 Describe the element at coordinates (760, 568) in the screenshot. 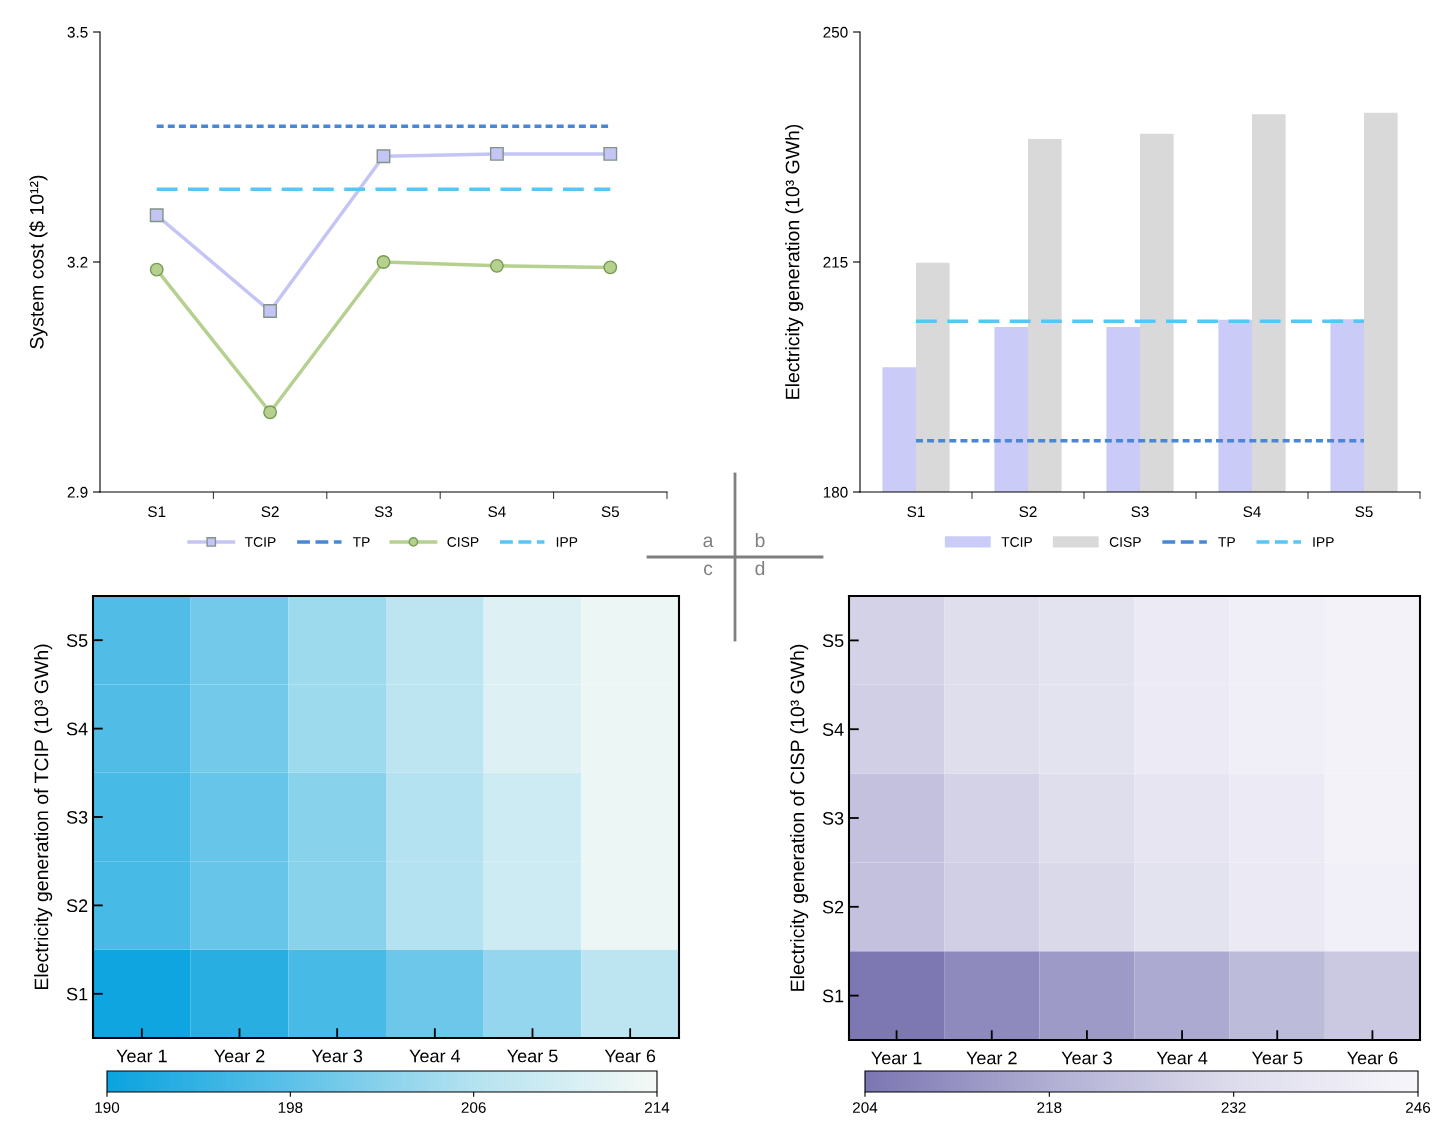

I see `text: d` at that location.